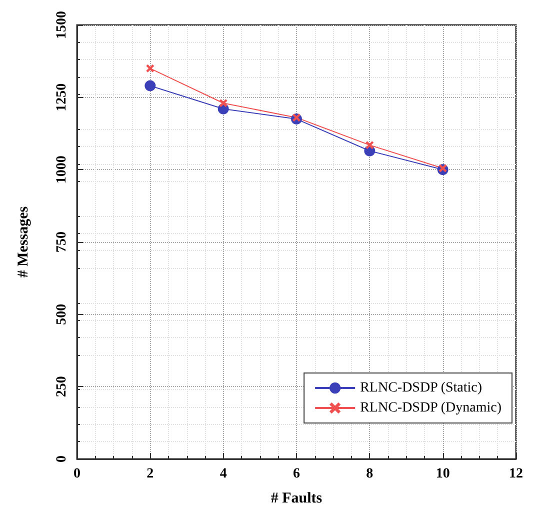 This screenshot has height=521, width=534. I want to click on x-axis-title: # Faults, so click(296, 498).